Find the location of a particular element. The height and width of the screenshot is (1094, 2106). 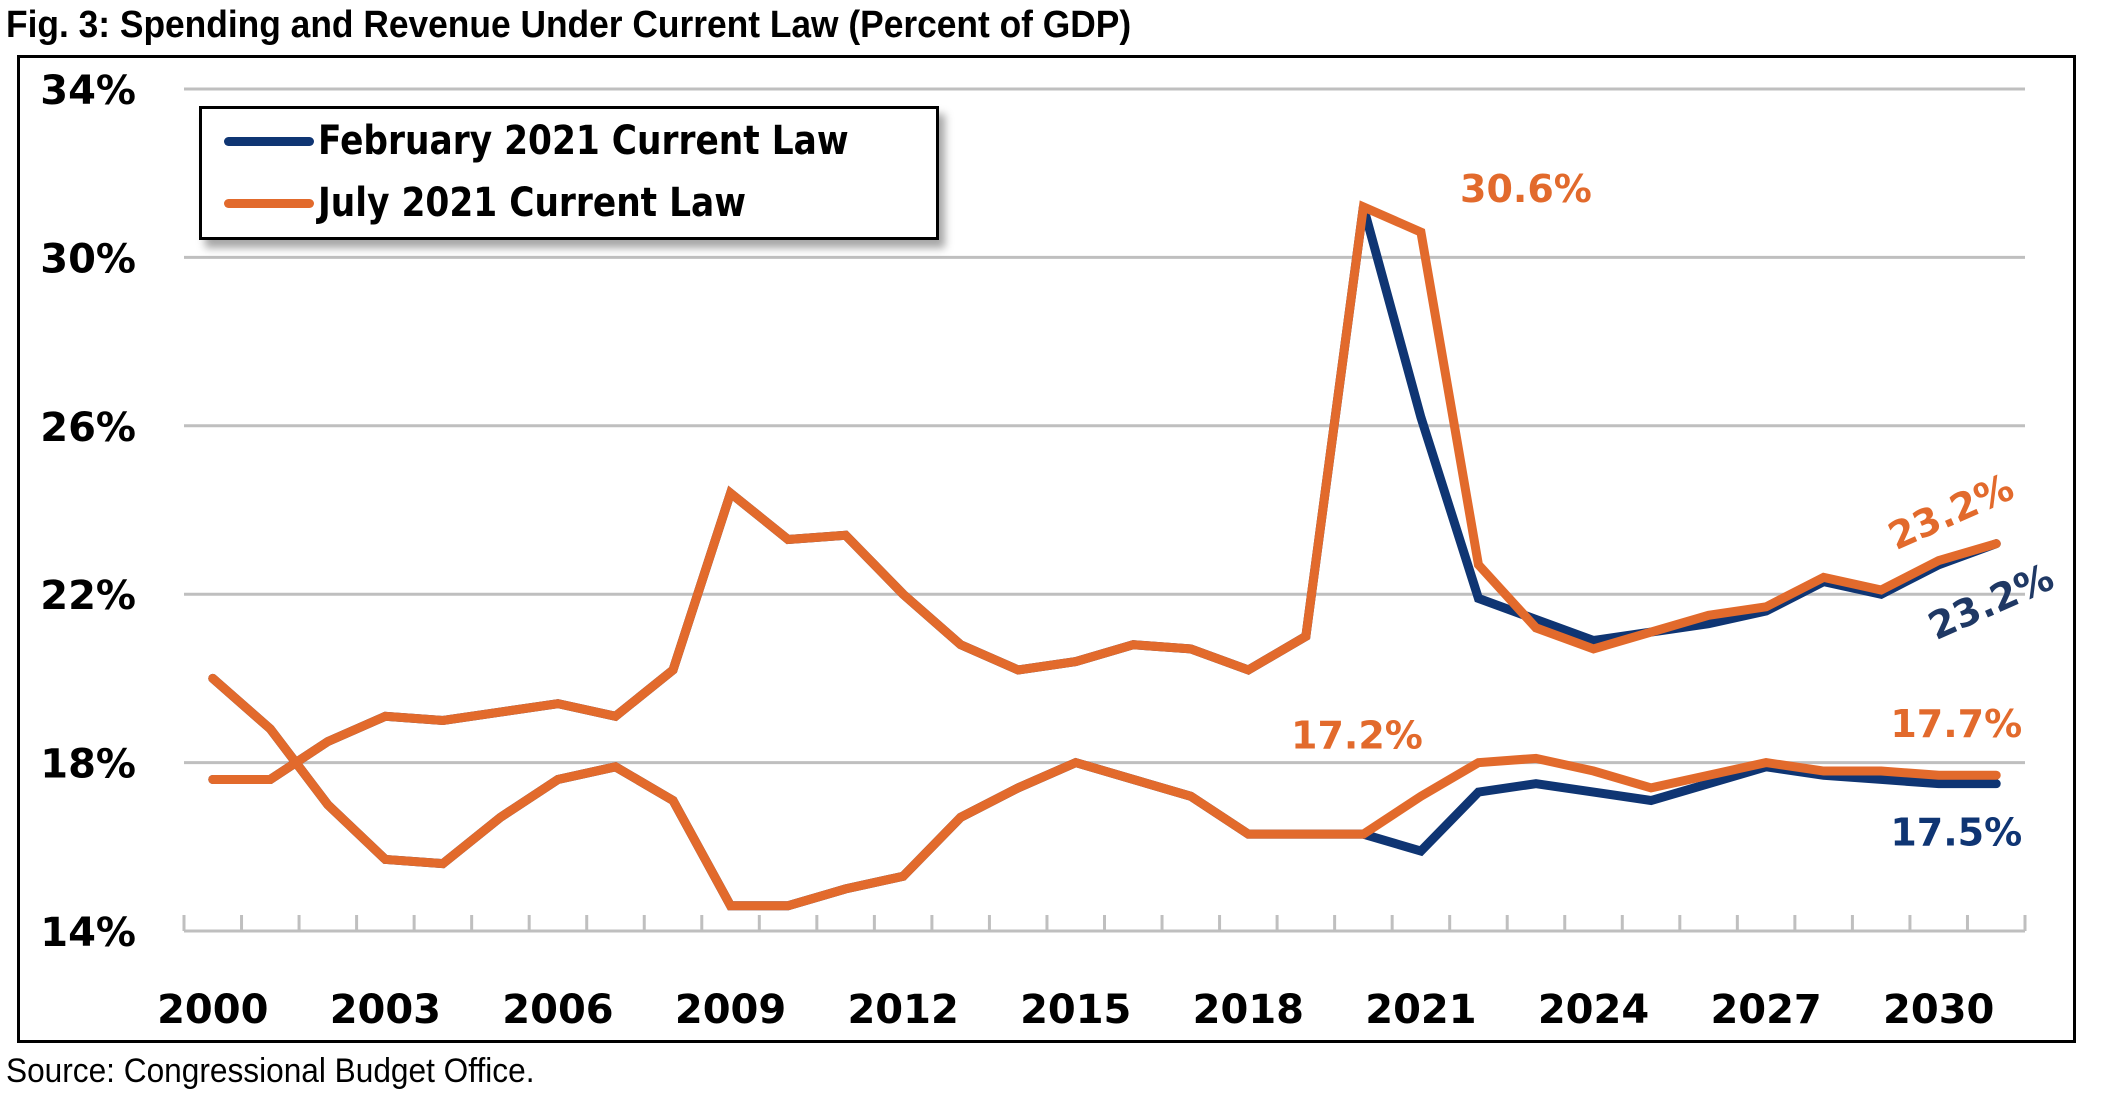

x-tick-label: 2006 is located at coordinates (557, 1010).